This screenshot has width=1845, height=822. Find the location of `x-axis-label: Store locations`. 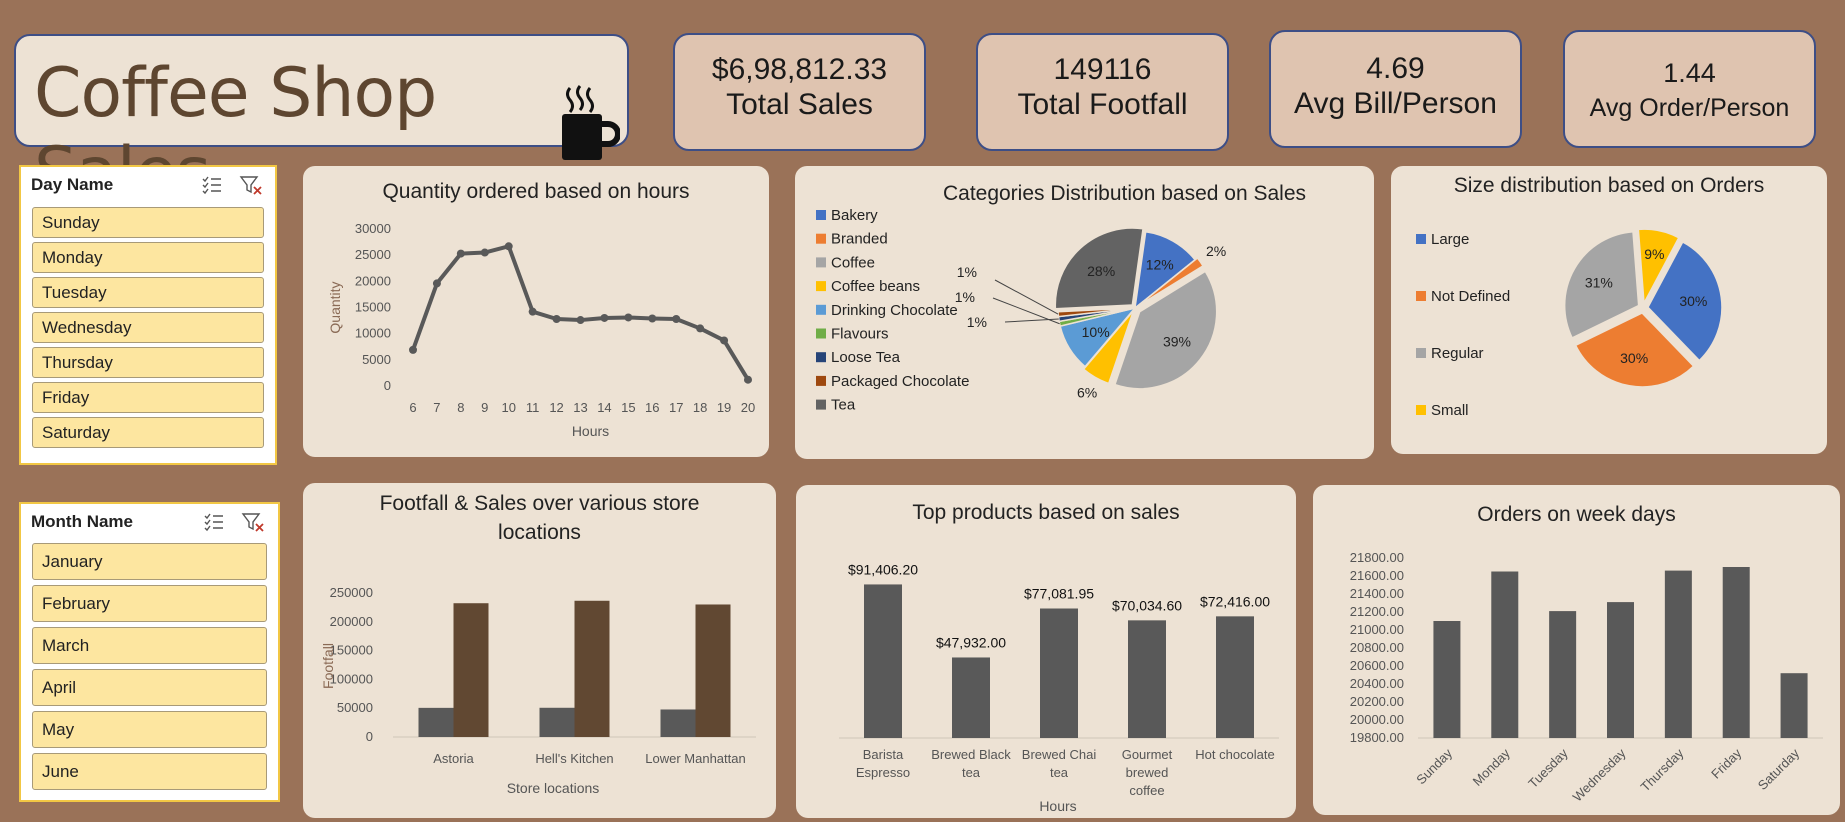

x-axis-label: Store locations is located at coordinates (553, 788).